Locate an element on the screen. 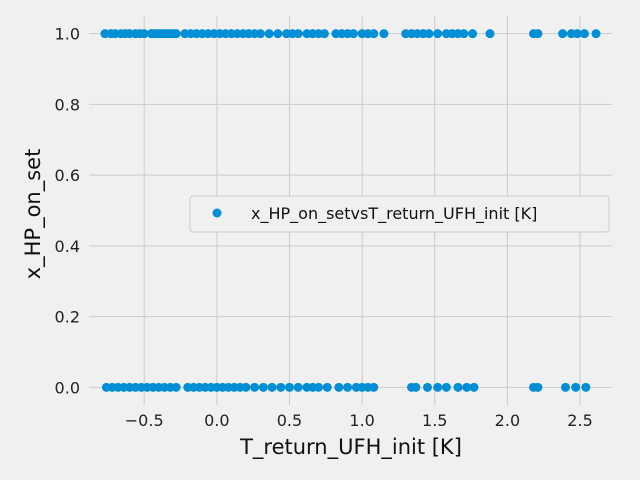  x-tick-label: 2.5 is located at coordinates (579, 420).